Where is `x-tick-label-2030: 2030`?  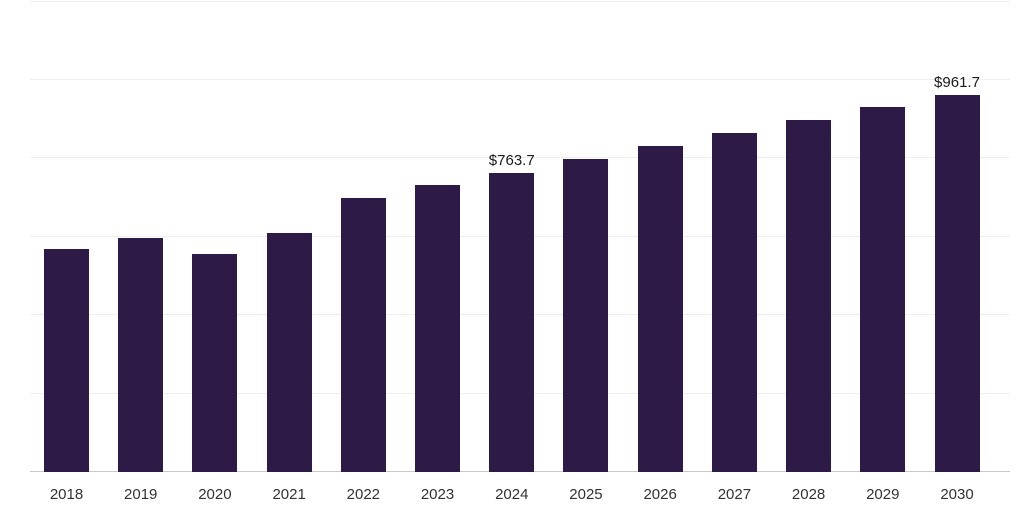 x-tick-label-2030: 2030 is located at coordinates (957, 494).